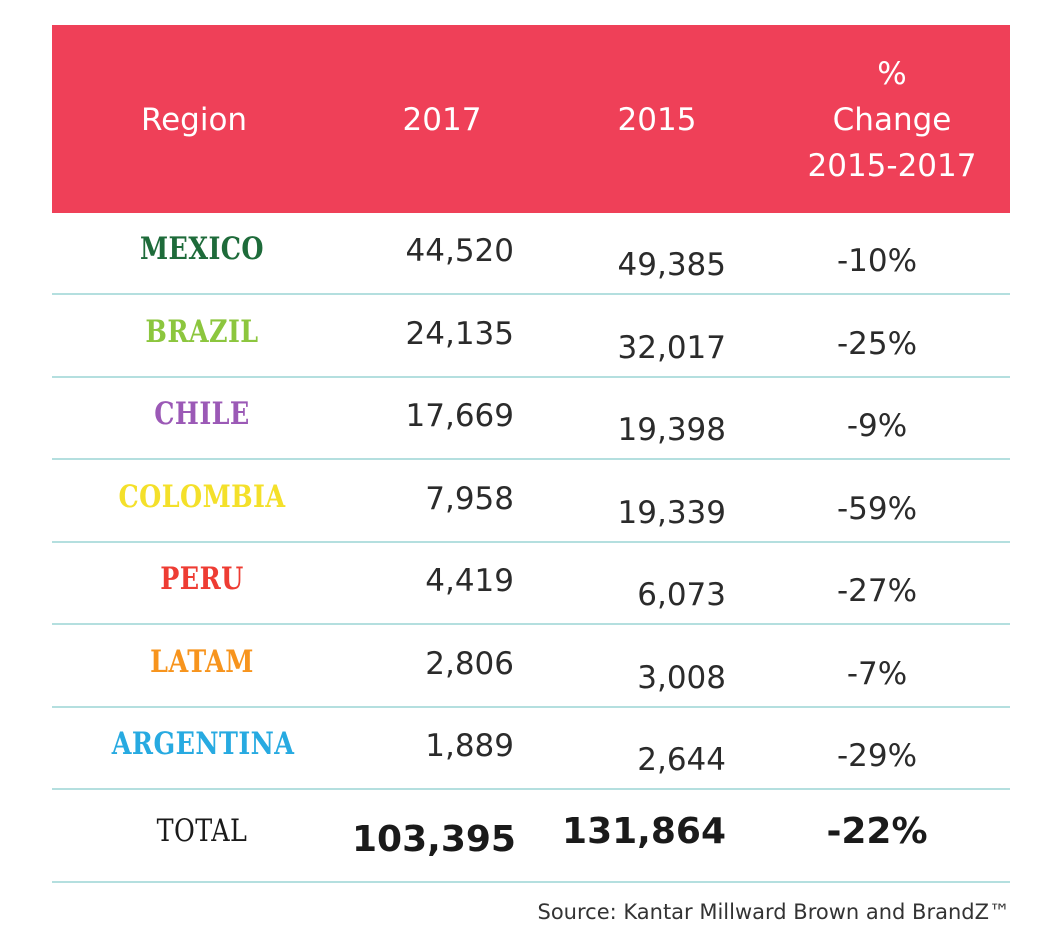 The height and width of the screenshot is (945, 1063). What do you see at coordinates (877, 831) in the screenshot?
I see `percent-change: -22%` at bounding box center [877, 831].